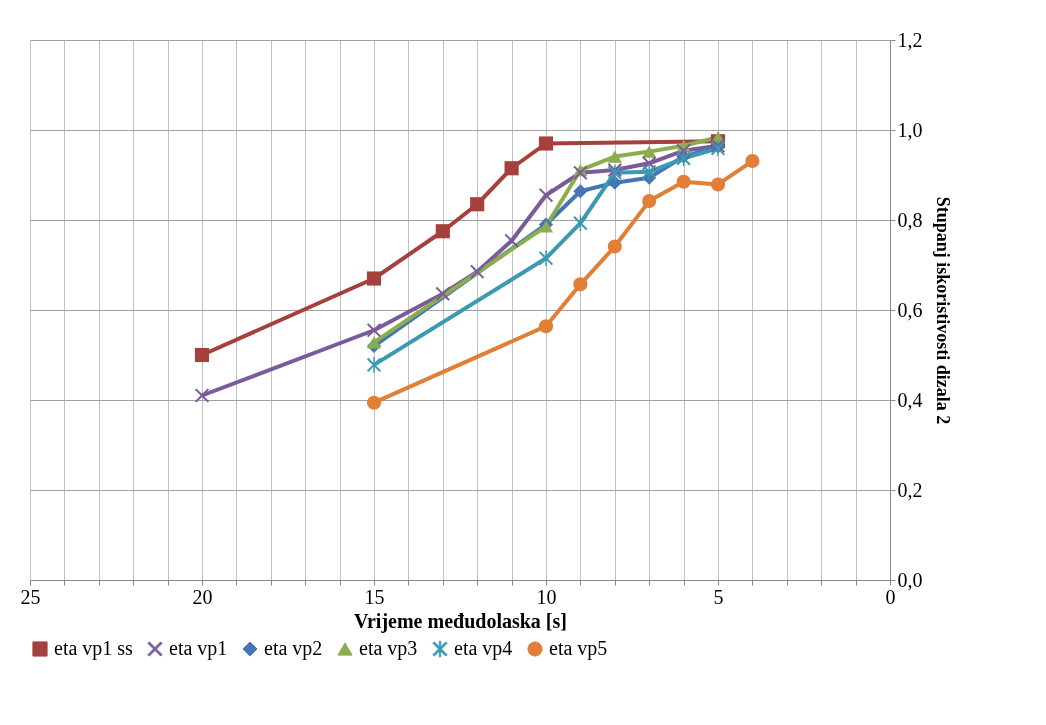 This screenshot has width=1046, height=725. I want to click on y-tick-label: 1,0, so click(910, 129).